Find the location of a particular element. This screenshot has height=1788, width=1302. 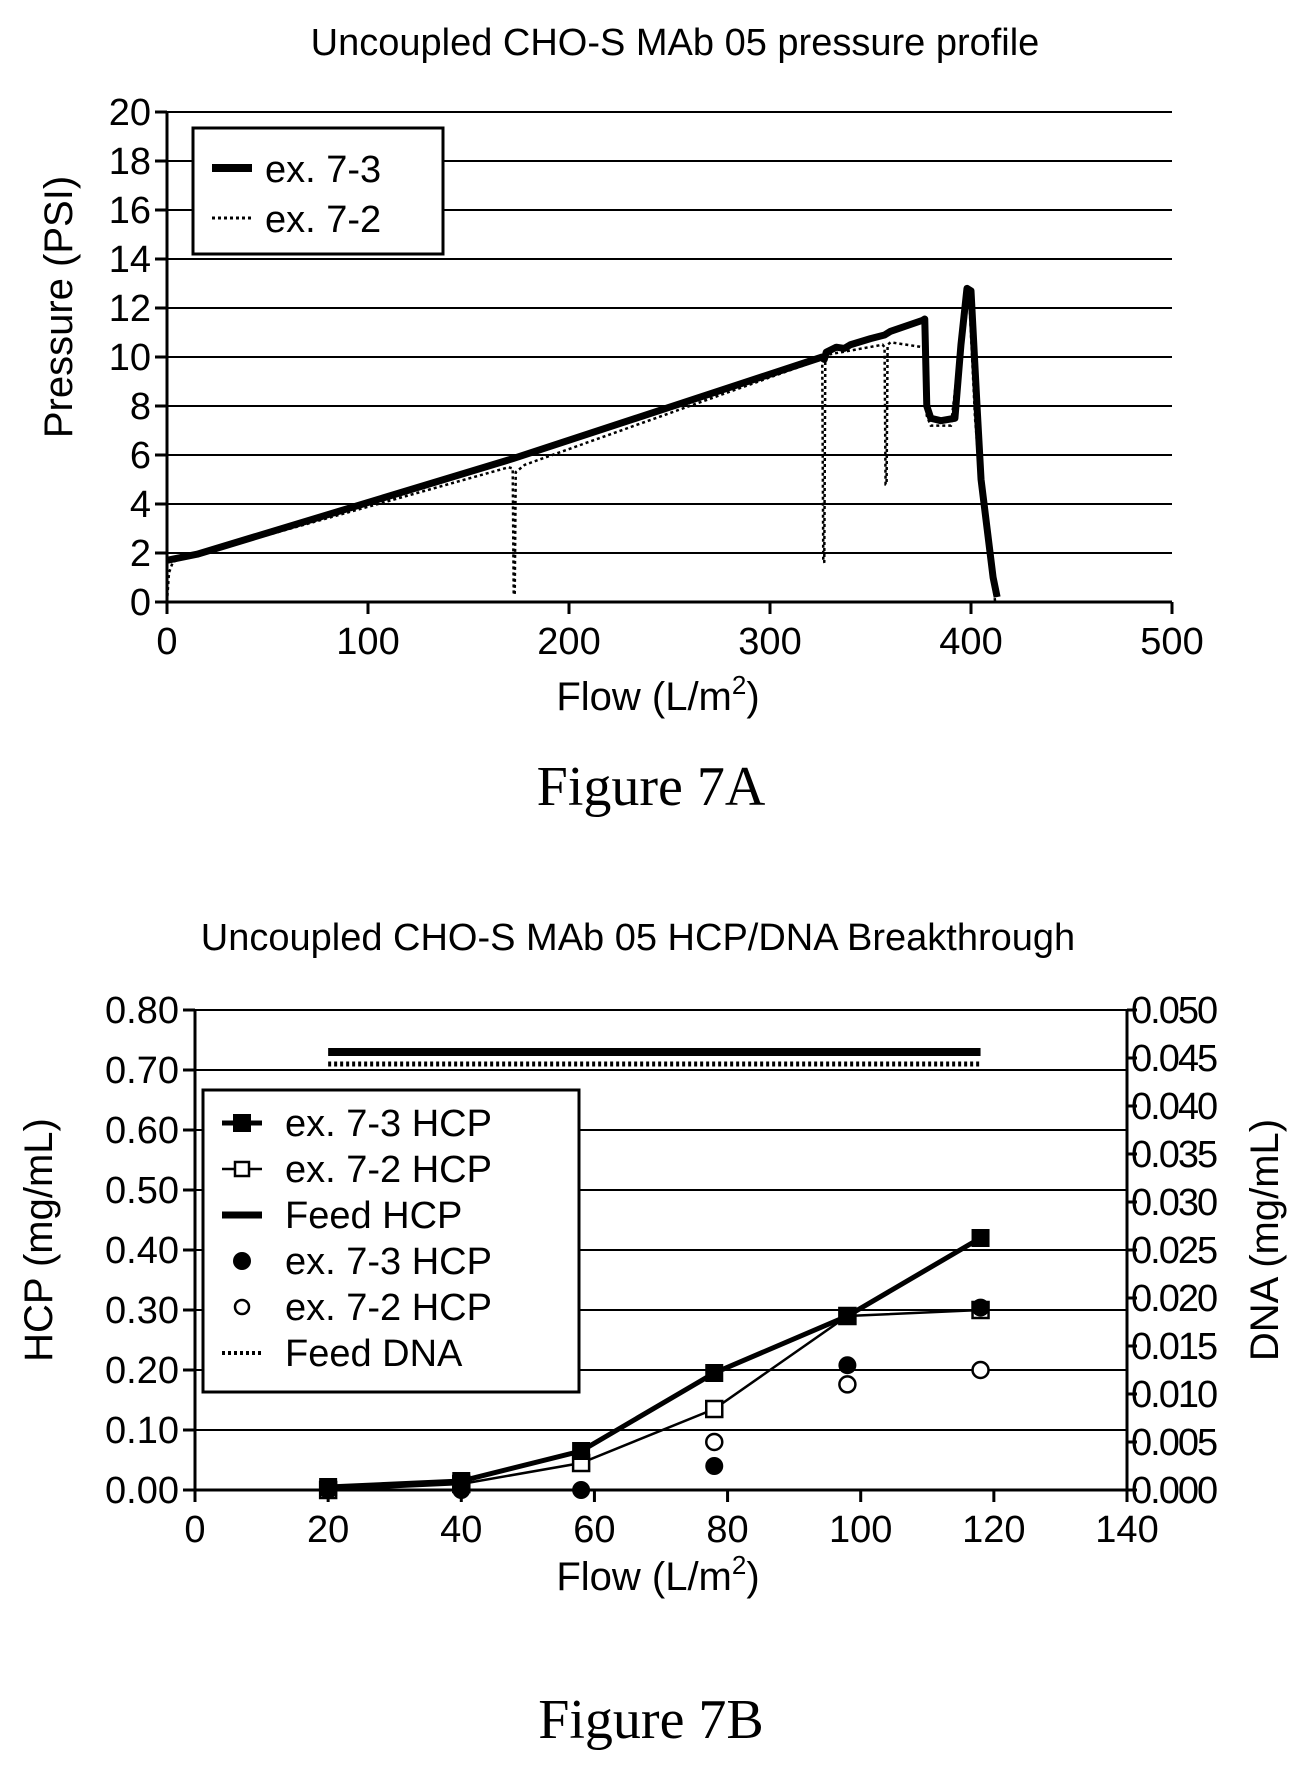

chart-b-y-axis-label: HCP (mg/mL) is located at coordinates (39, 1240).